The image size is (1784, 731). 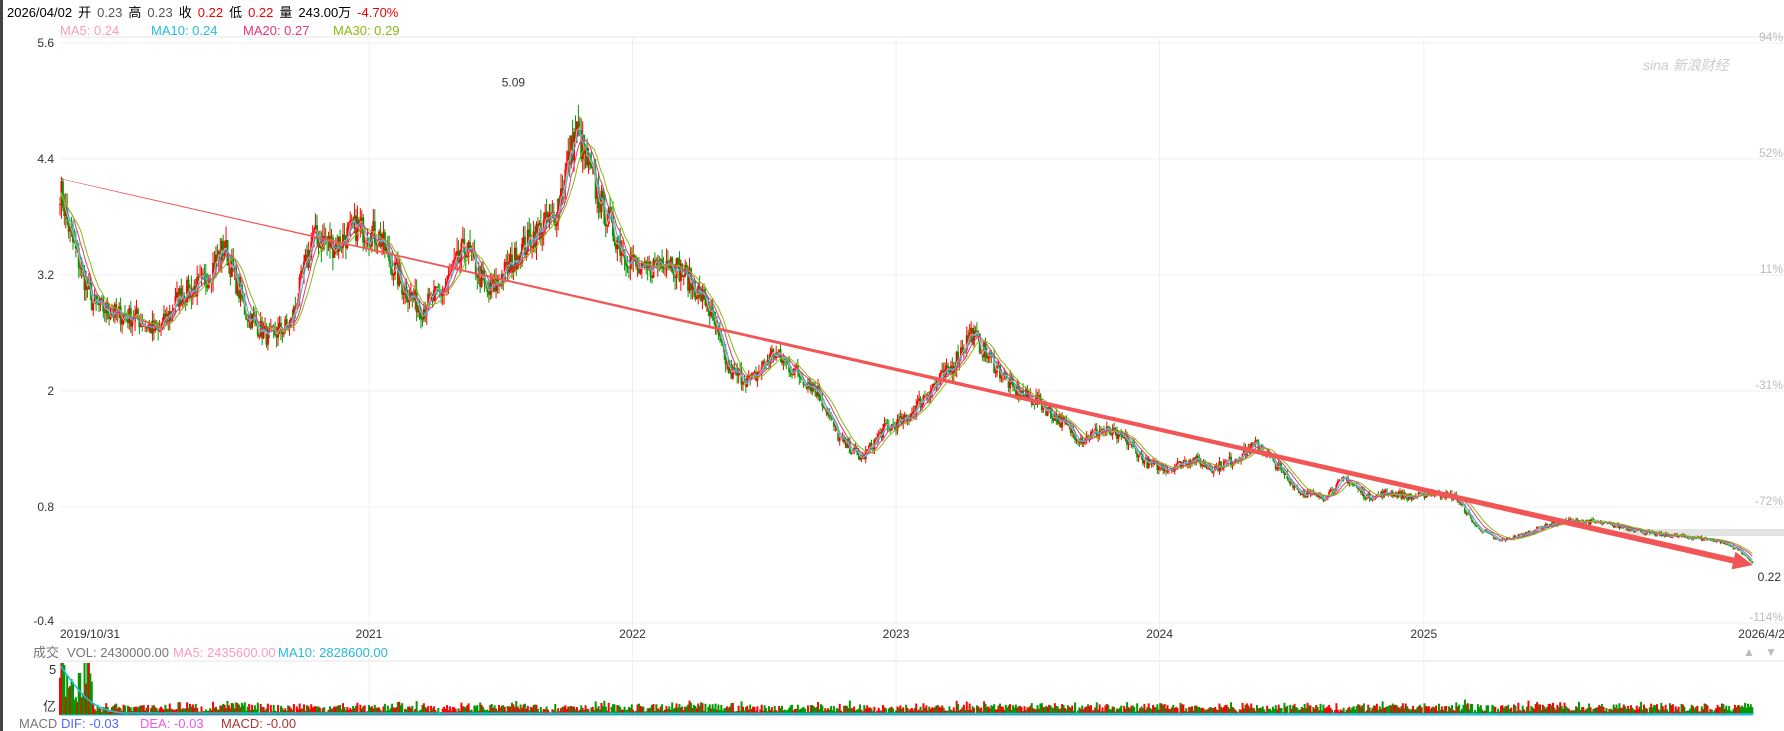 I want to click on x-tick-label: 2026/4/2, so click(x=1761, y=634).